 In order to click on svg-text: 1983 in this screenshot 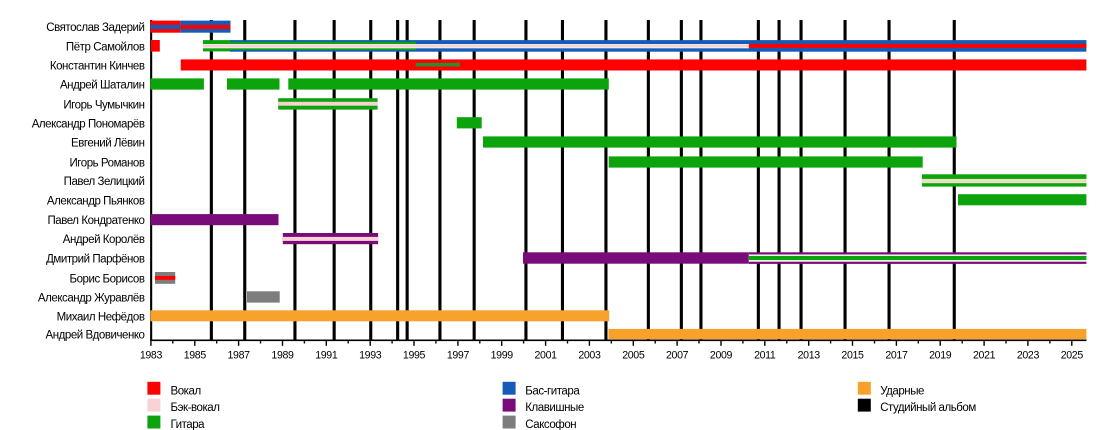, I will do `click(151, 356)`.